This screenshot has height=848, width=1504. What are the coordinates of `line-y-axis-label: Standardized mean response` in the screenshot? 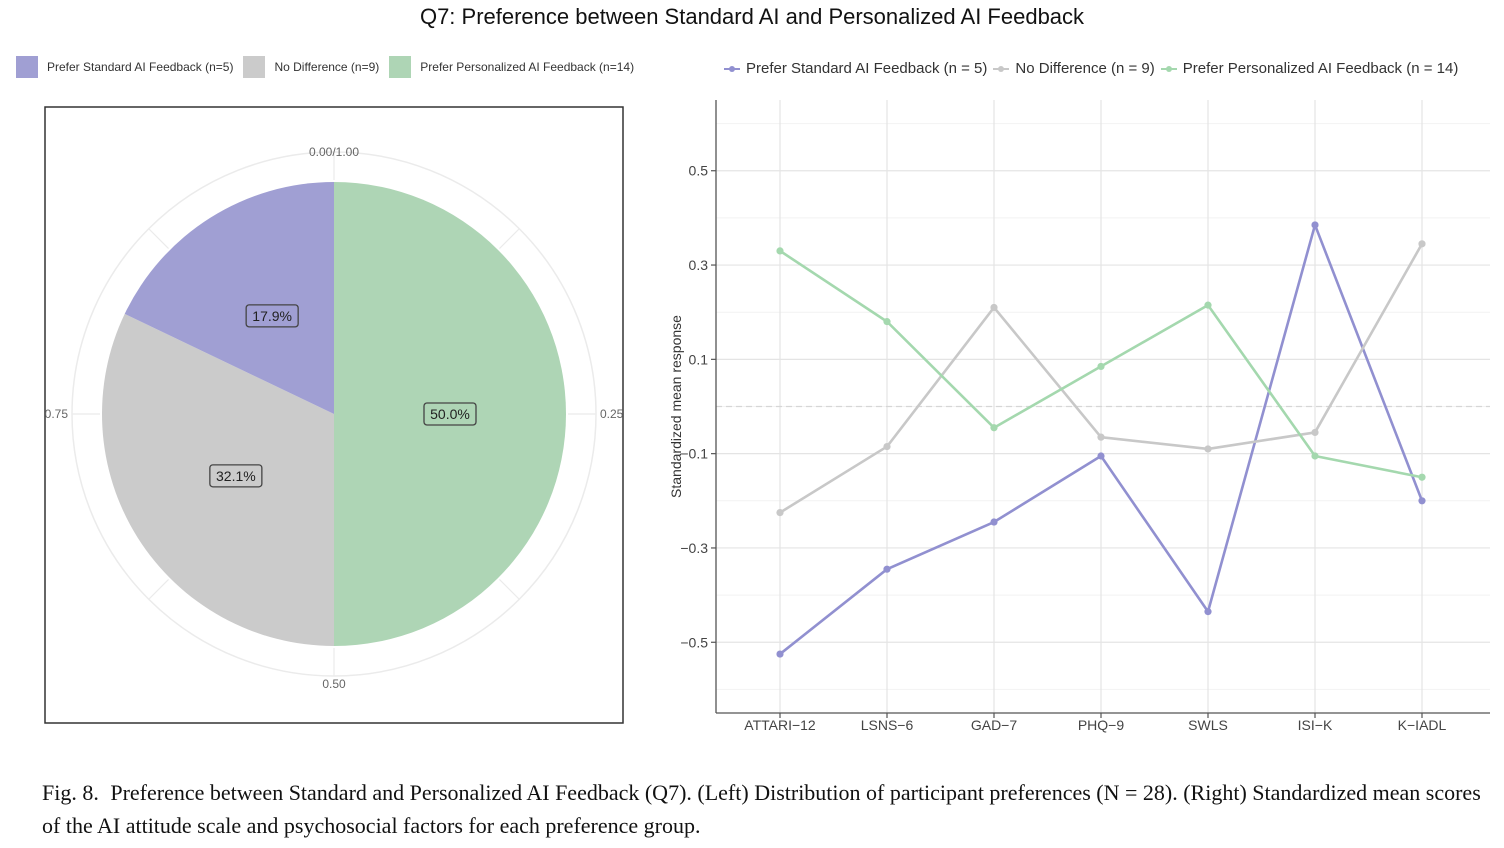 It's located at (676, 406).